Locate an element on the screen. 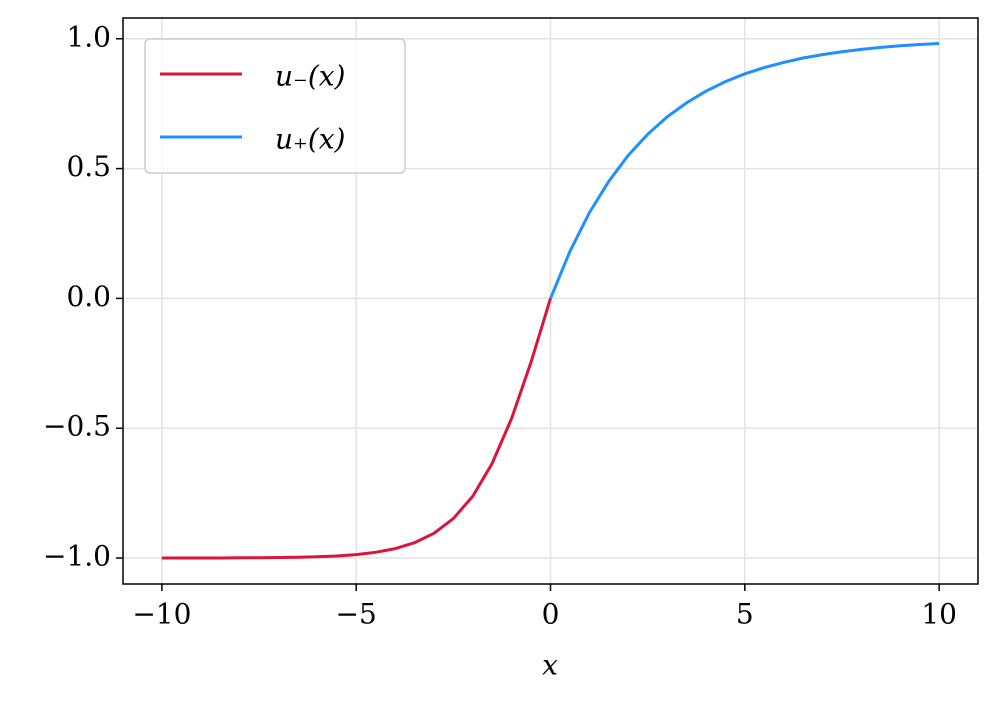  legend: u₋(x) u₊(x) is located at coordinates (275, 106).